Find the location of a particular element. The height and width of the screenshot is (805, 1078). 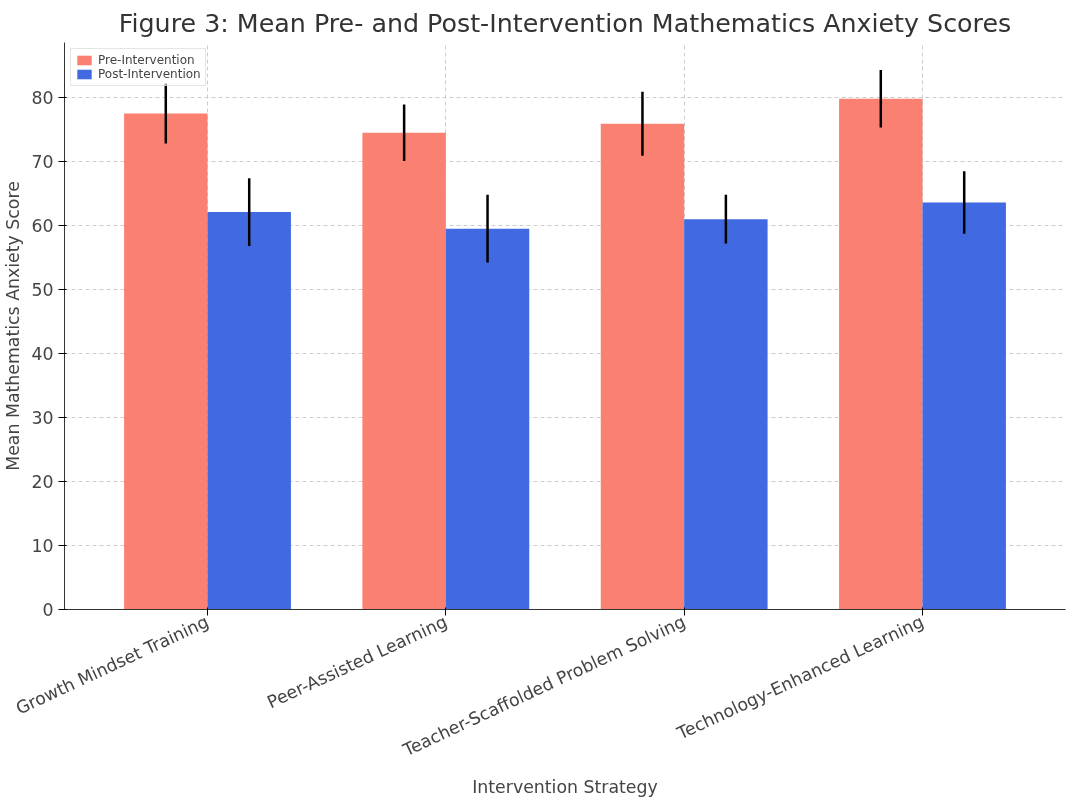

y-tick-label: 30 is located at coordinates (42, 418).